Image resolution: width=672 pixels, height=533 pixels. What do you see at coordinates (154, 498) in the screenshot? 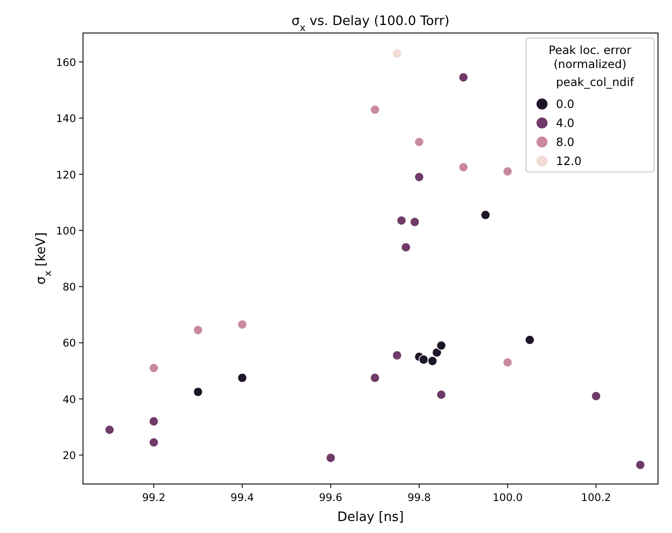
I see `x-tick-label: 99.2` at bounding box center [154, 498].